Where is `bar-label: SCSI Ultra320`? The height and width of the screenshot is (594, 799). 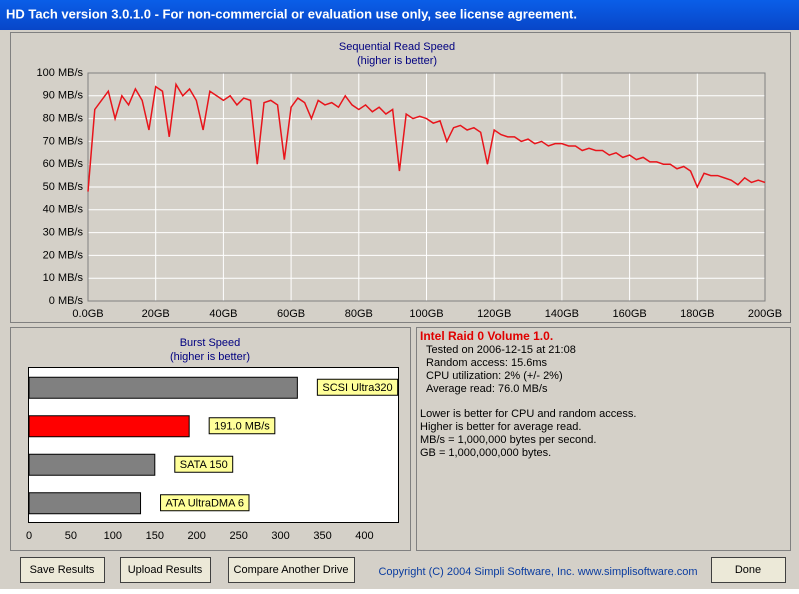
bar-label: SCSI Ultra320 is located at coordinates (357, 388).